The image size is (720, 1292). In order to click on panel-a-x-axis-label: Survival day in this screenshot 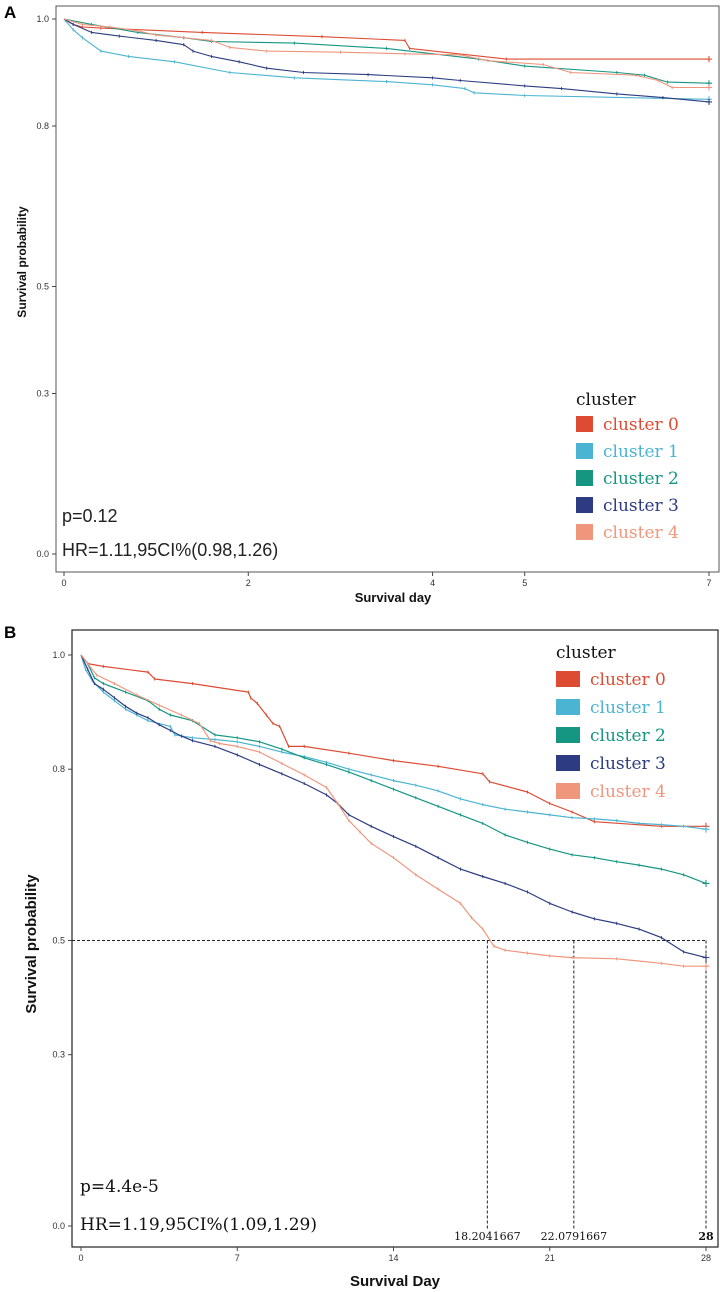, I will do `click(393, 597)`.